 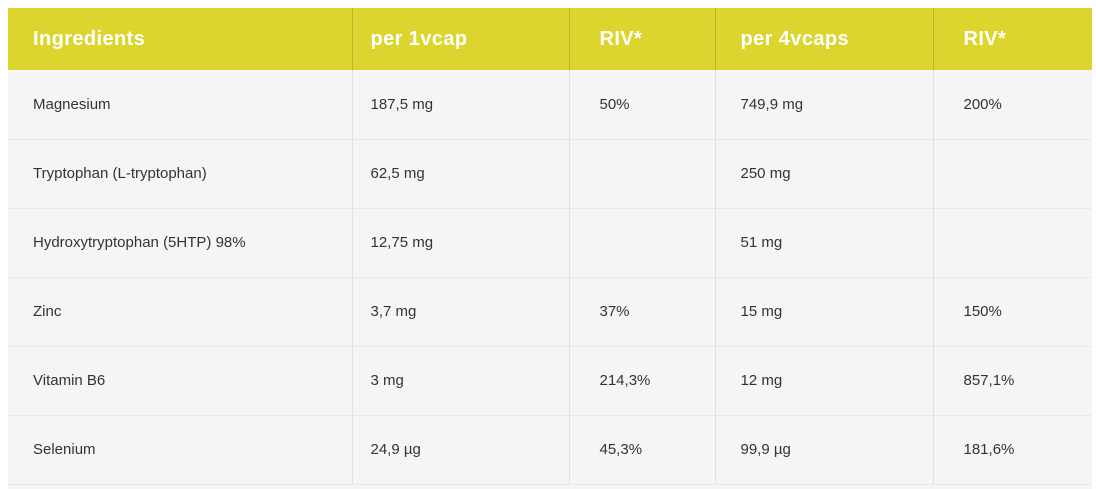 I want to click on cell-per-4vcaps: 250 mg, so click(x=823, y=173).